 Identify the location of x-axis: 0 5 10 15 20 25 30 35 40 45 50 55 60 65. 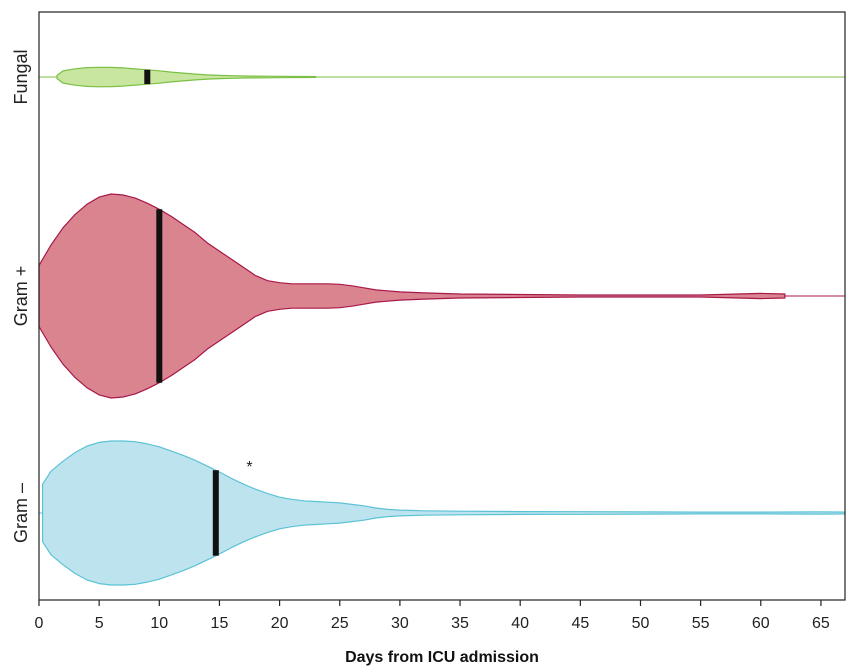
(432, 616).